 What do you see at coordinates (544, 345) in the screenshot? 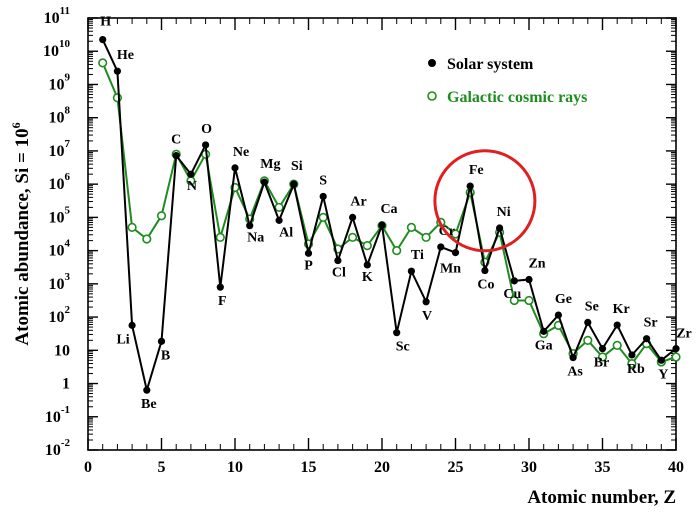
I see `element-label-ga: Ga` at bounding box center [544, 345].